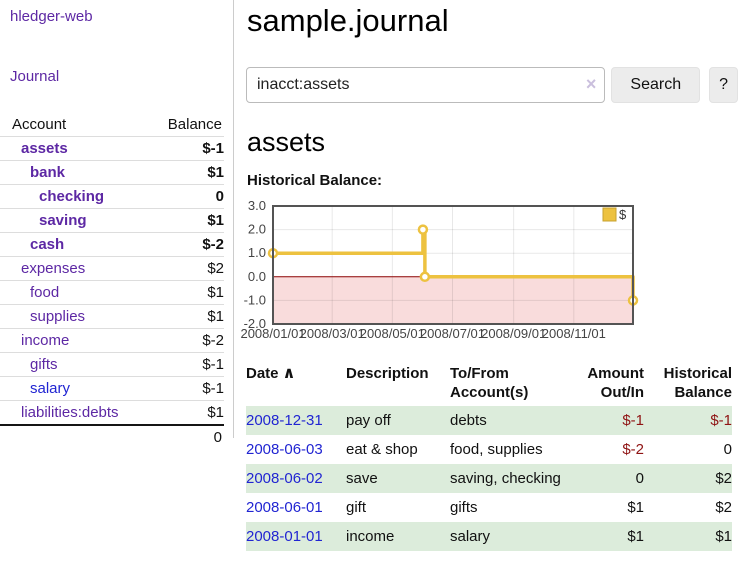 The width and height of the screenshot is (742, 582). Describe the element at coordinates (35, 76) in the screenshot. I see `nav-journal-link: Journal` at that location.